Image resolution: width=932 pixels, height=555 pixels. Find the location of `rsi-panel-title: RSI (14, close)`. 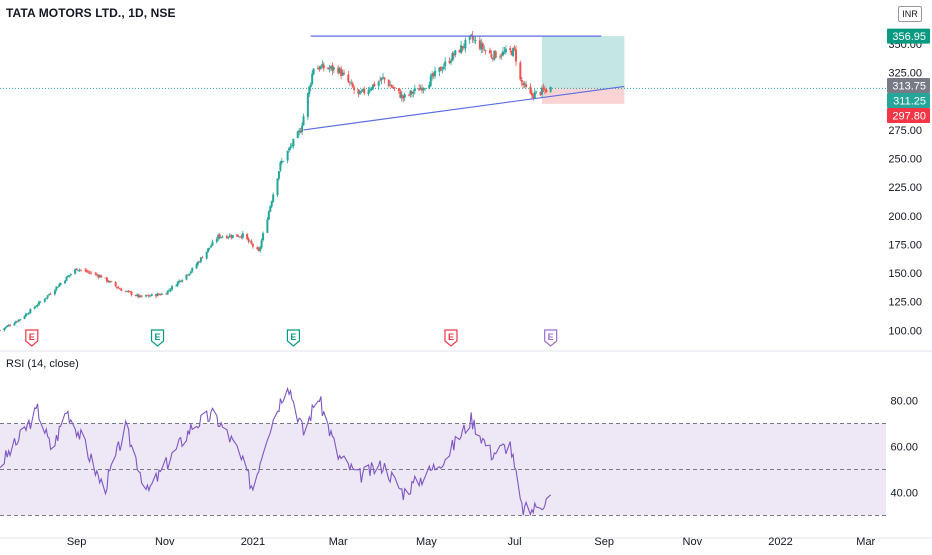

rsi-panel-title: RSI (14, close) is located at coordinates (42, 364).